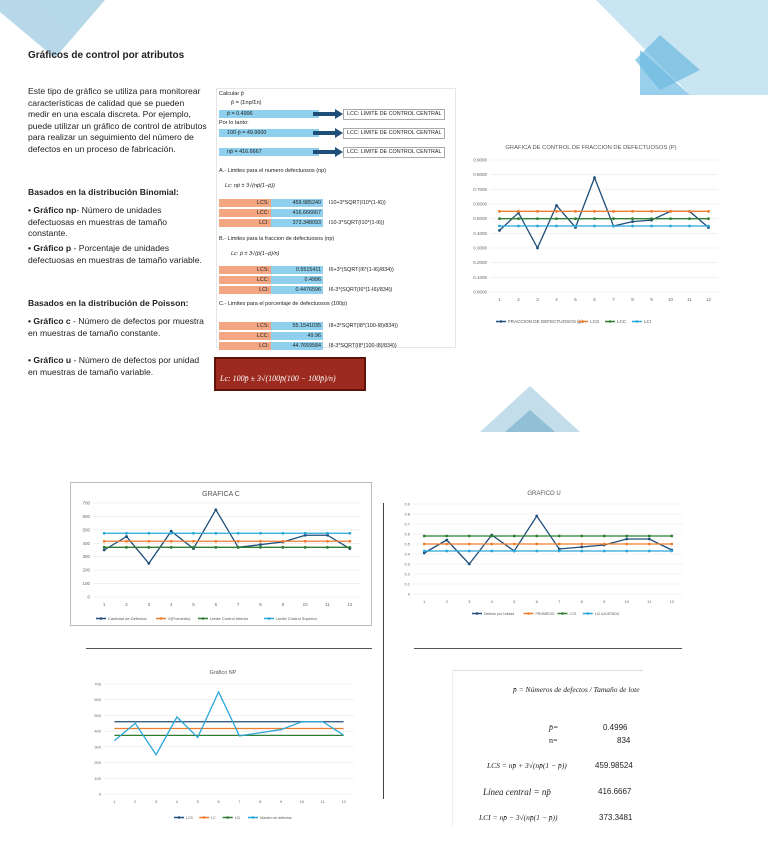 The image size is (768, 866). Describe the element at coordinates (269, 114) in the screenshot. I see `pbar-value-cell: p̄ = 0.4996` at that location.